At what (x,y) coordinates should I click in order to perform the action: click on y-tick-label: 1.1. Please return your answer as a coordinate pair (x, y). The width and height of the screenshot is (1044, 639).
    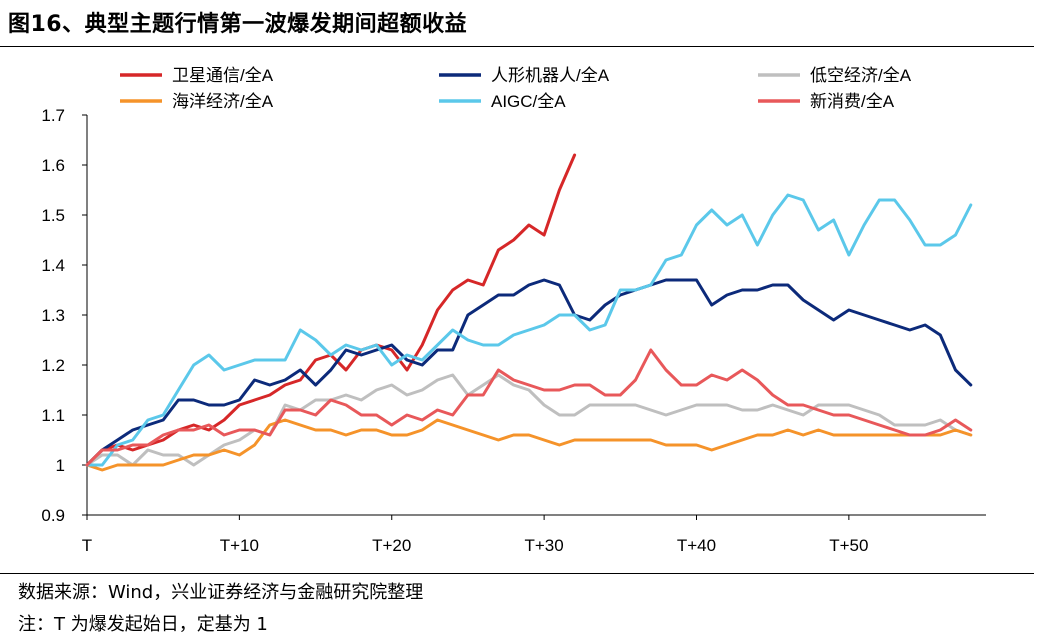
    Looking at the image, I should click on (53, 415).